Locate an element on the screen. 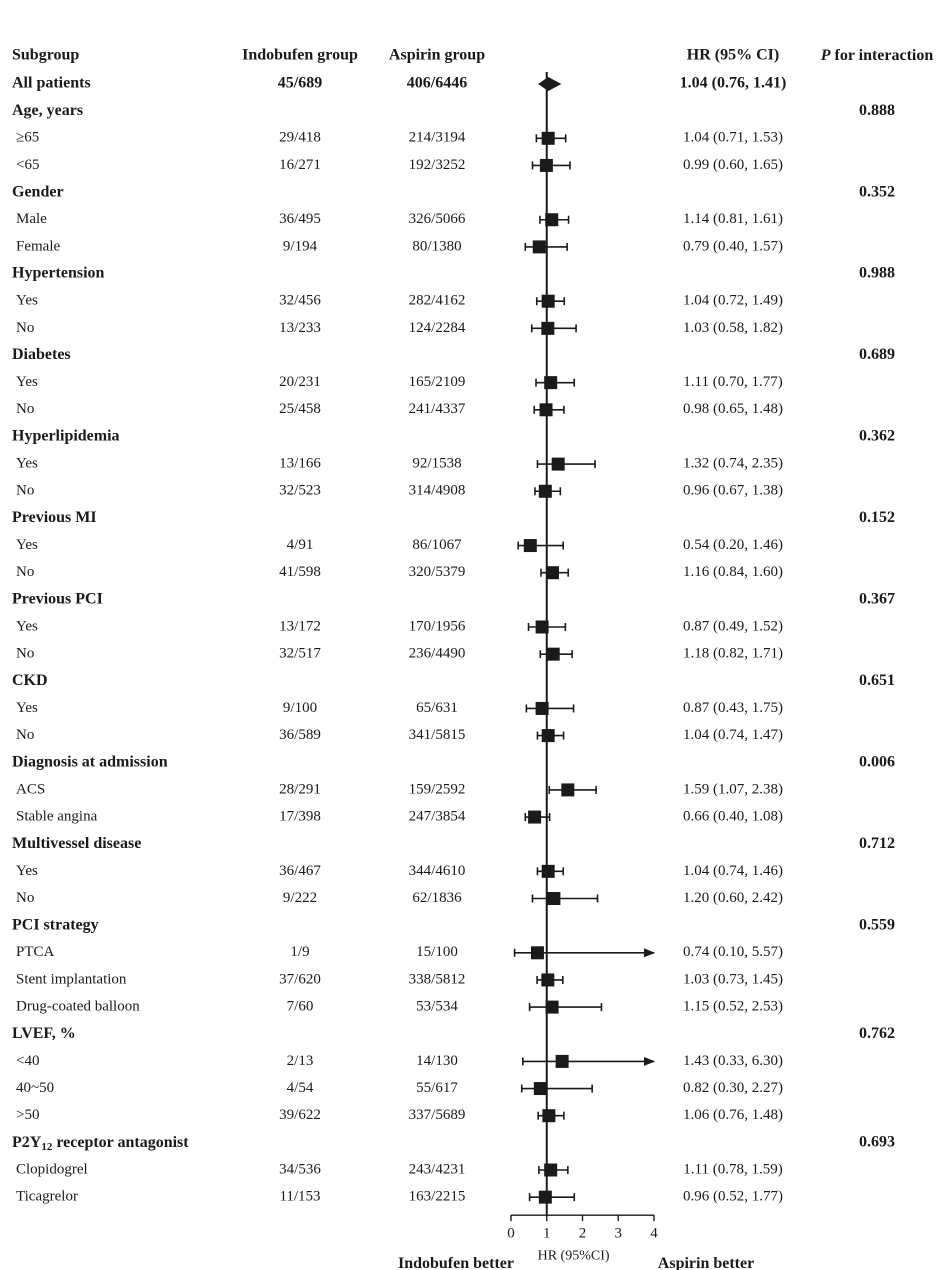  p-interaction-value: 0.559 is located at coordinates (877, 924).